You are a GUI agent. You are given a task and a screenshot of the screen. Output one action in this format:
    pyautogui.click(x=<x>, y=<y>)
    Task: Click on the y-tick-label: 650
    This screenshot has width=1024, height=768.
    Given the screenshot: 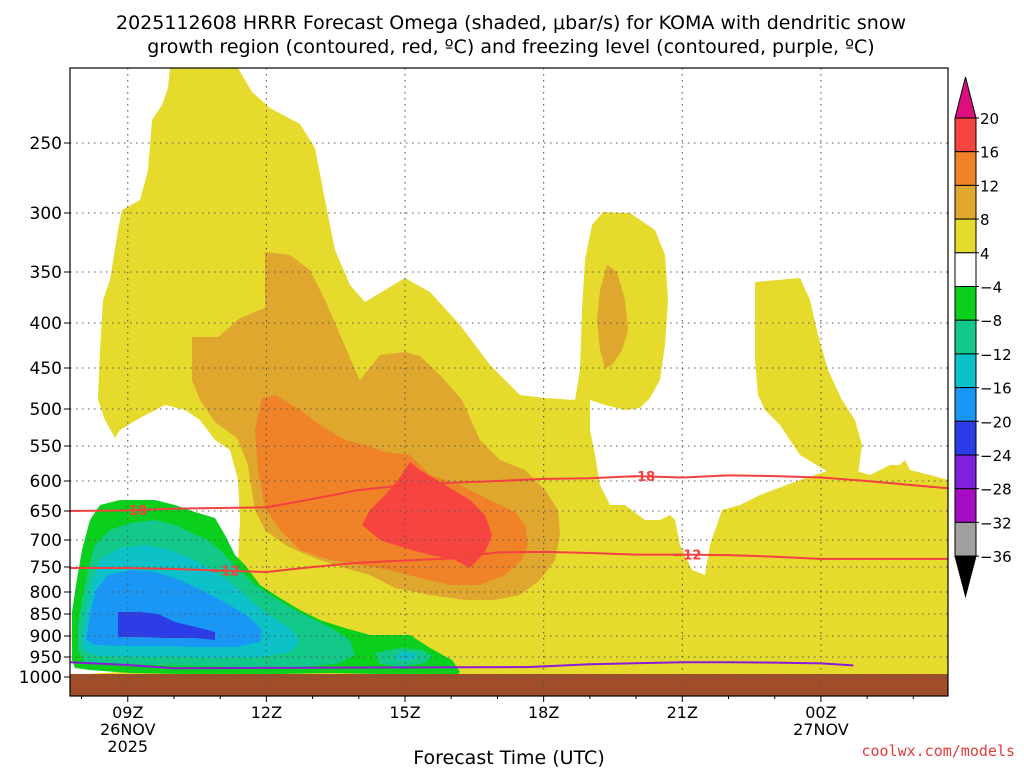 What is the action you would take?
    pyautogui.click(x=46, y=512)
    